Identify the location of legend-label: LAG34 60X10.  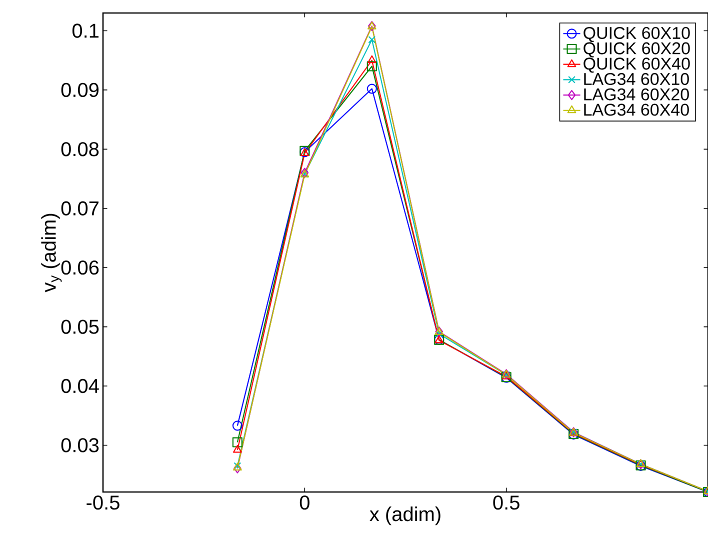
(636, 79).